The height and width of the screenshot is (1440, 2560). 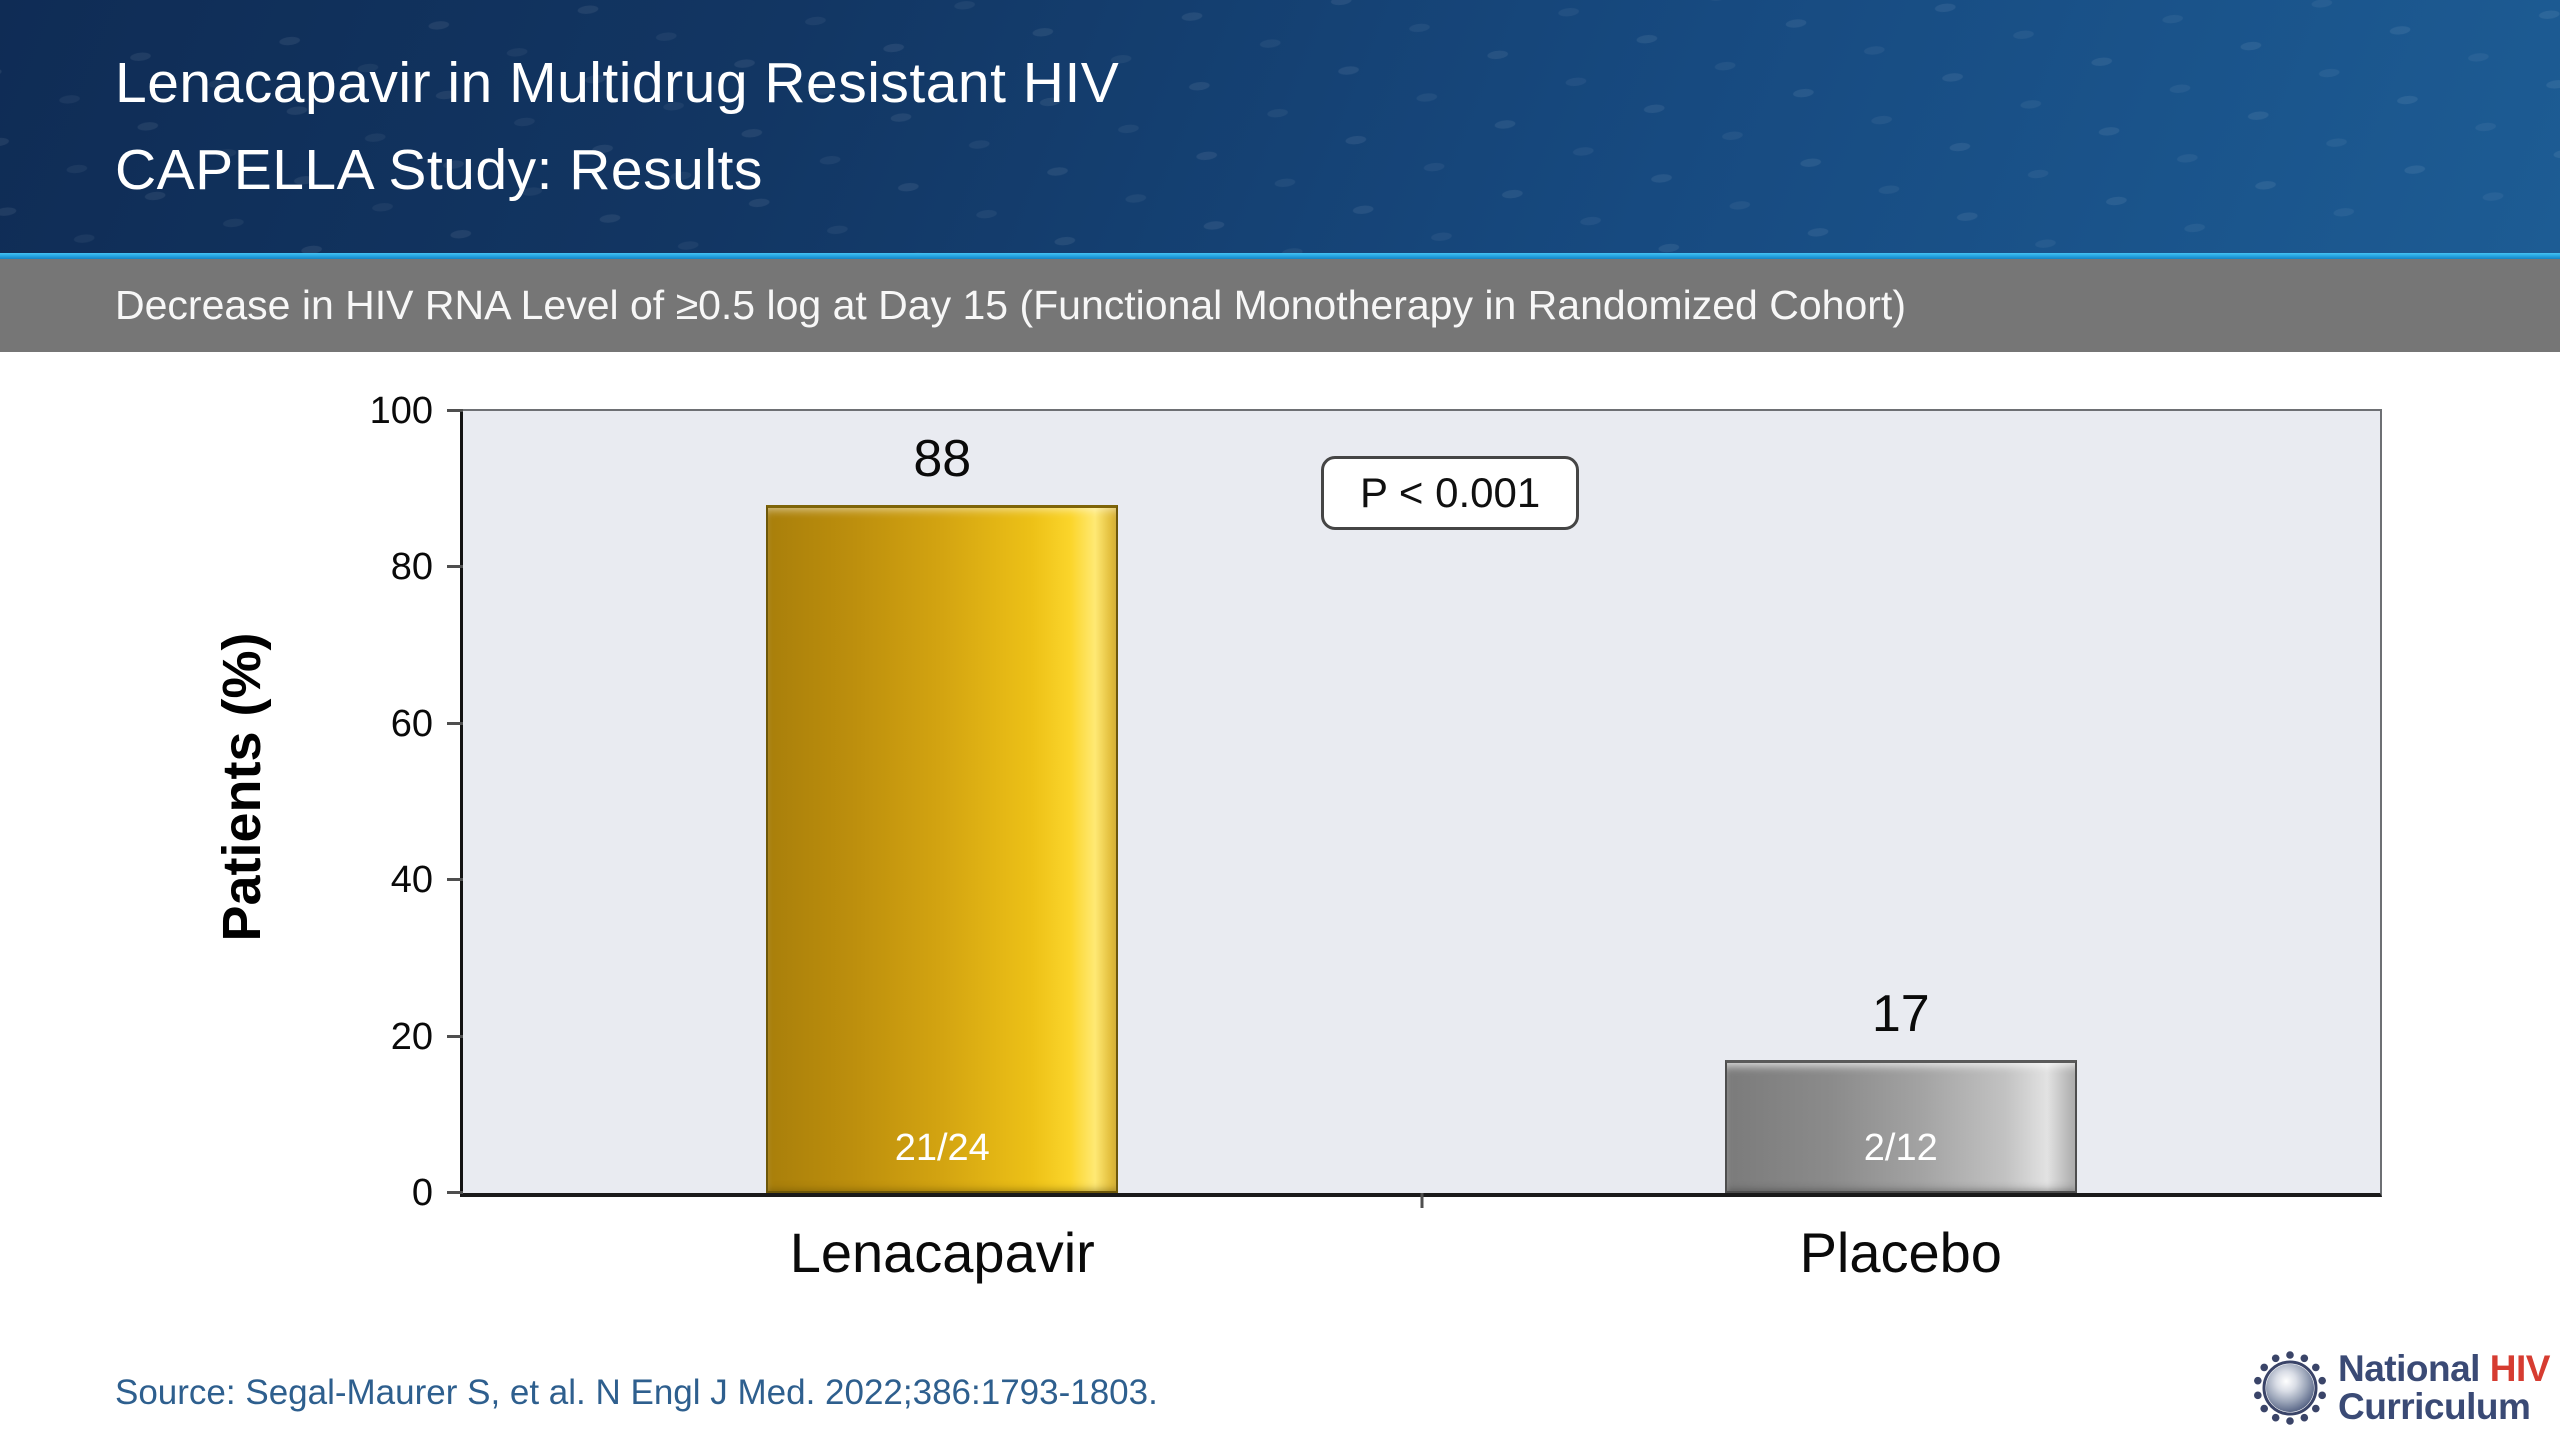 I want to click on p-value-annotation: P < 0.001, so click(x=1450, y=493).